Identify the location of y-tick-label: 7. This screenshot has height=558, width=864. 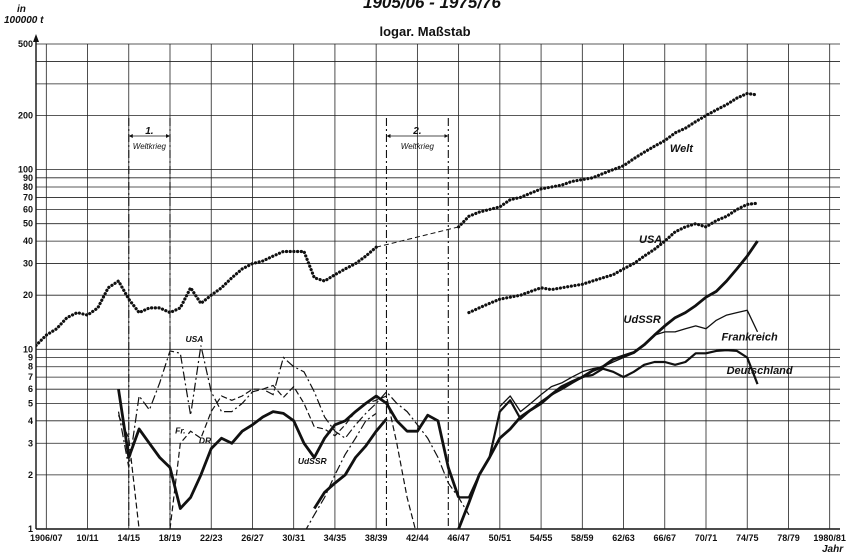
(30, 377).